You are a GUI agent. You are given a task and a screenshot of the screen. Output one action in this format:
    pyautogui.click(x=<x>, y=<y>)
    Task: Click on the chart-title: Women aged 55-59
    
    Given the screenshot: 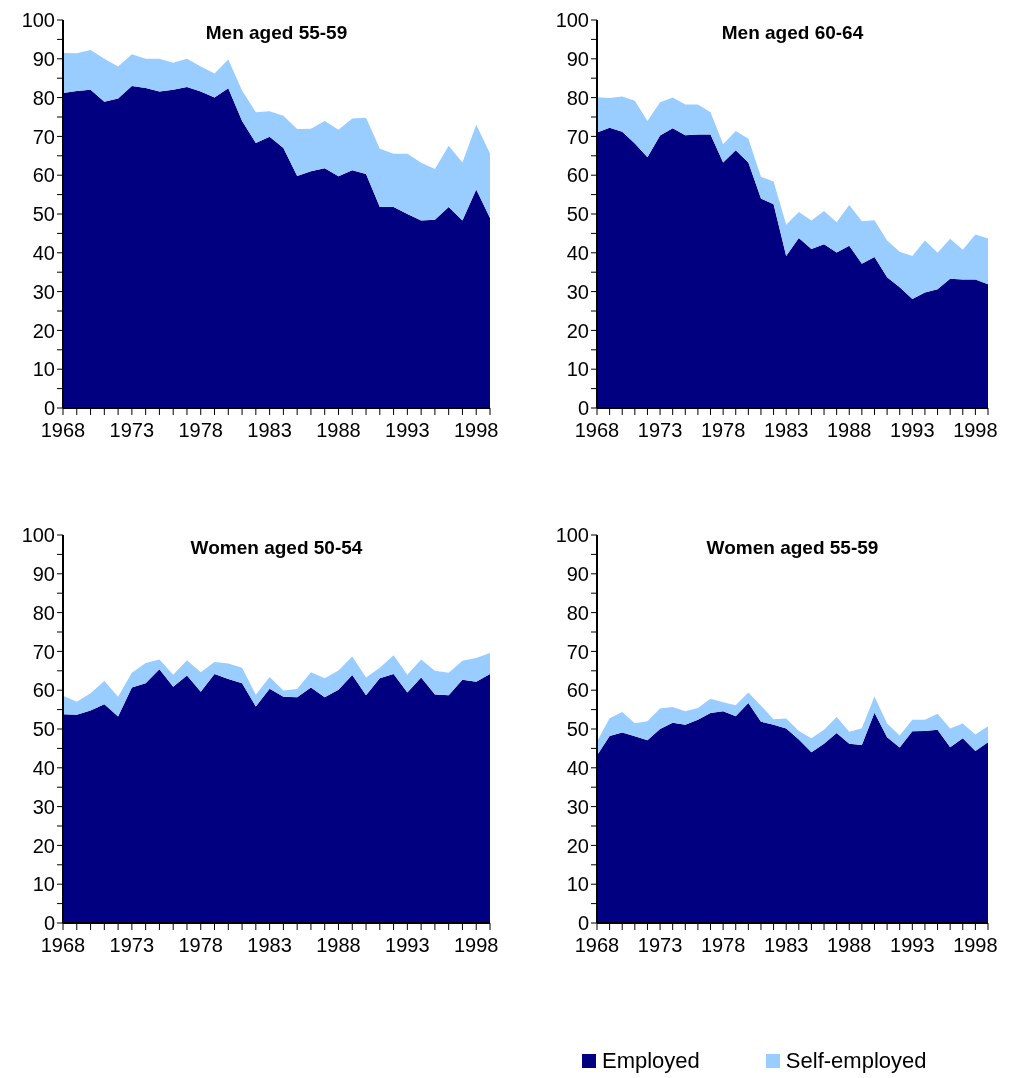 What is the action you would take?
    pyautogui.click(x=792, y=548)
    